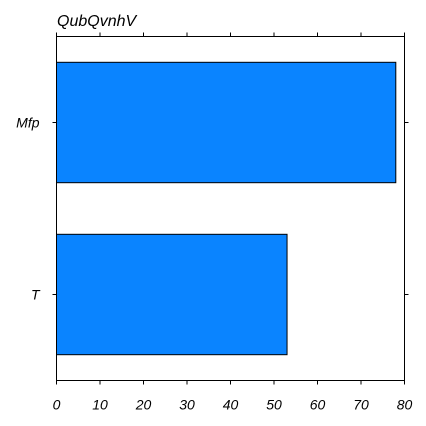  Describe the element at coordinates (274, 405) in the screenshot. I see `x-tick-label: 50` at that location.